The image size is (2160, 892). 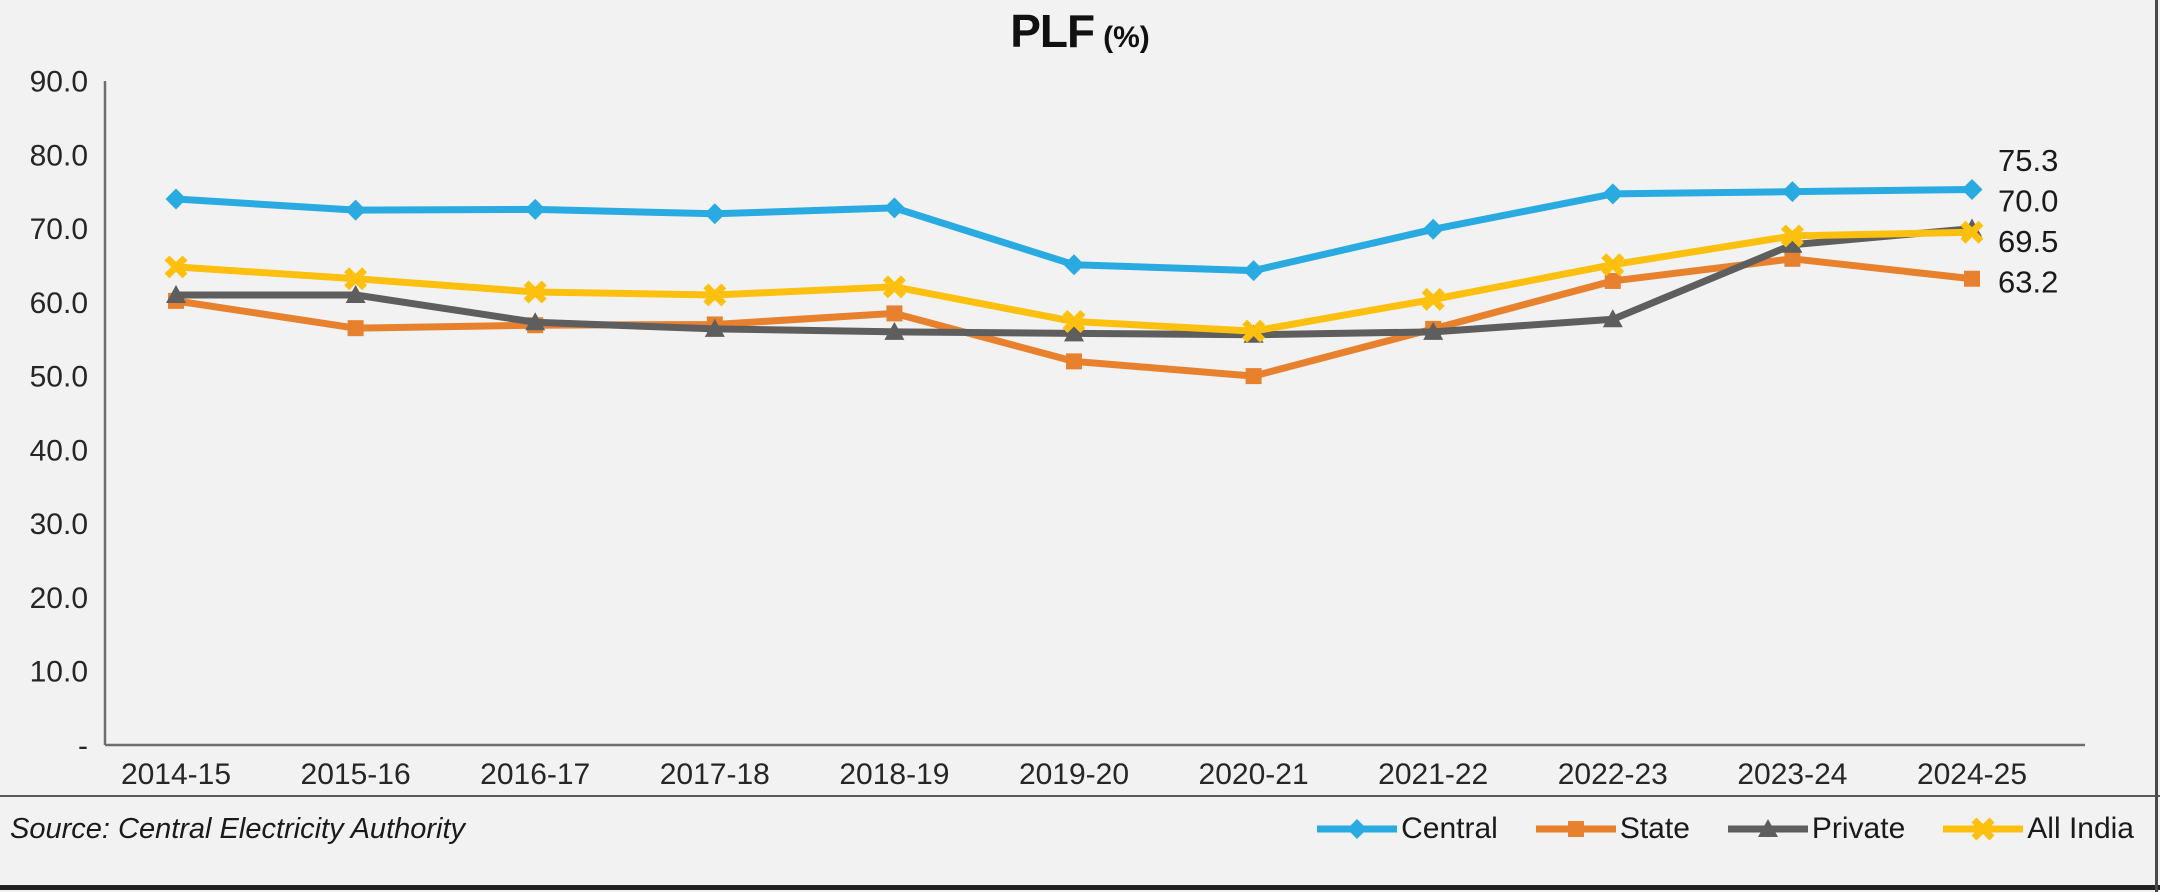 What do you see at coordinates (59, 303) in the screenshot?
I see `y-tick-label: 60.0` at bounding box center [59, 303].